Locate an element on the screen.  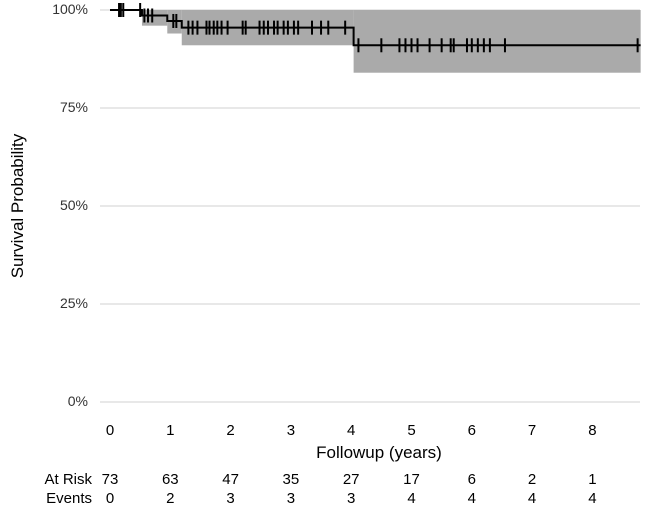
x-tick-label: 2 is located at coordinates (230, 430).